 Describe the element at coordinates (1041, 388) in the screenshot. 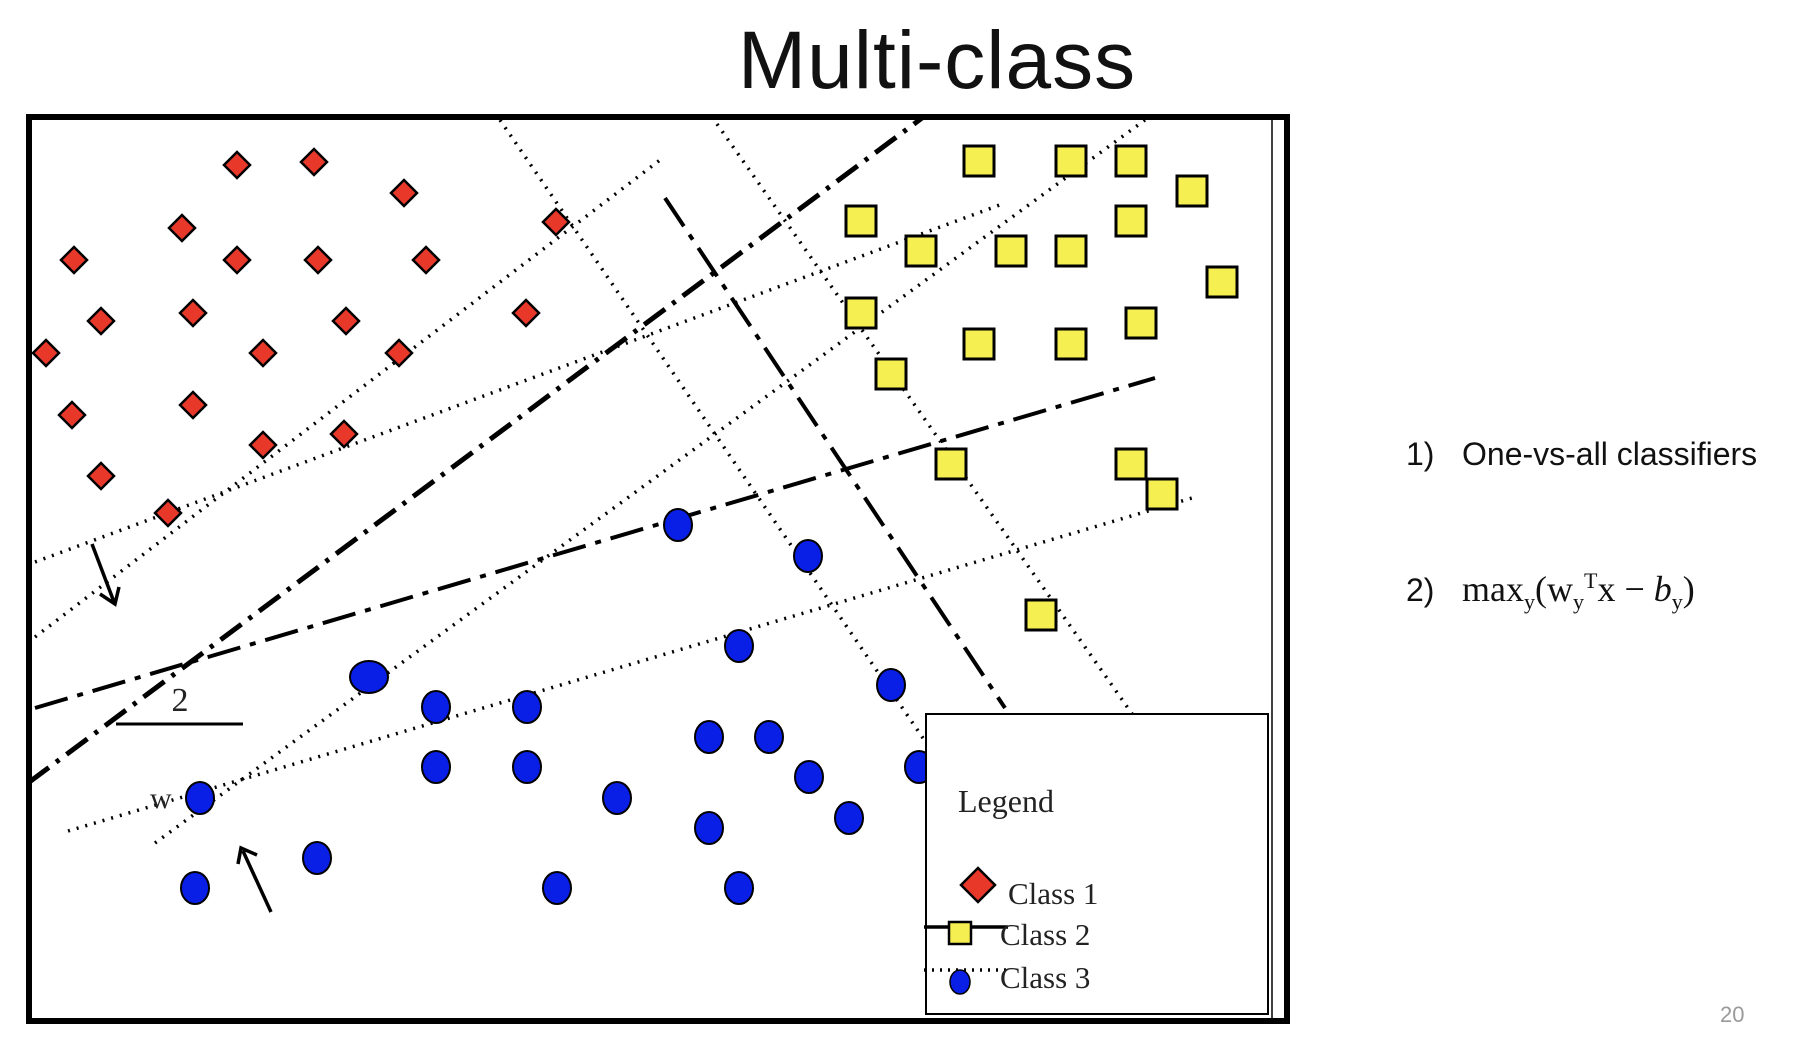

I see `class-2-points` at that location.